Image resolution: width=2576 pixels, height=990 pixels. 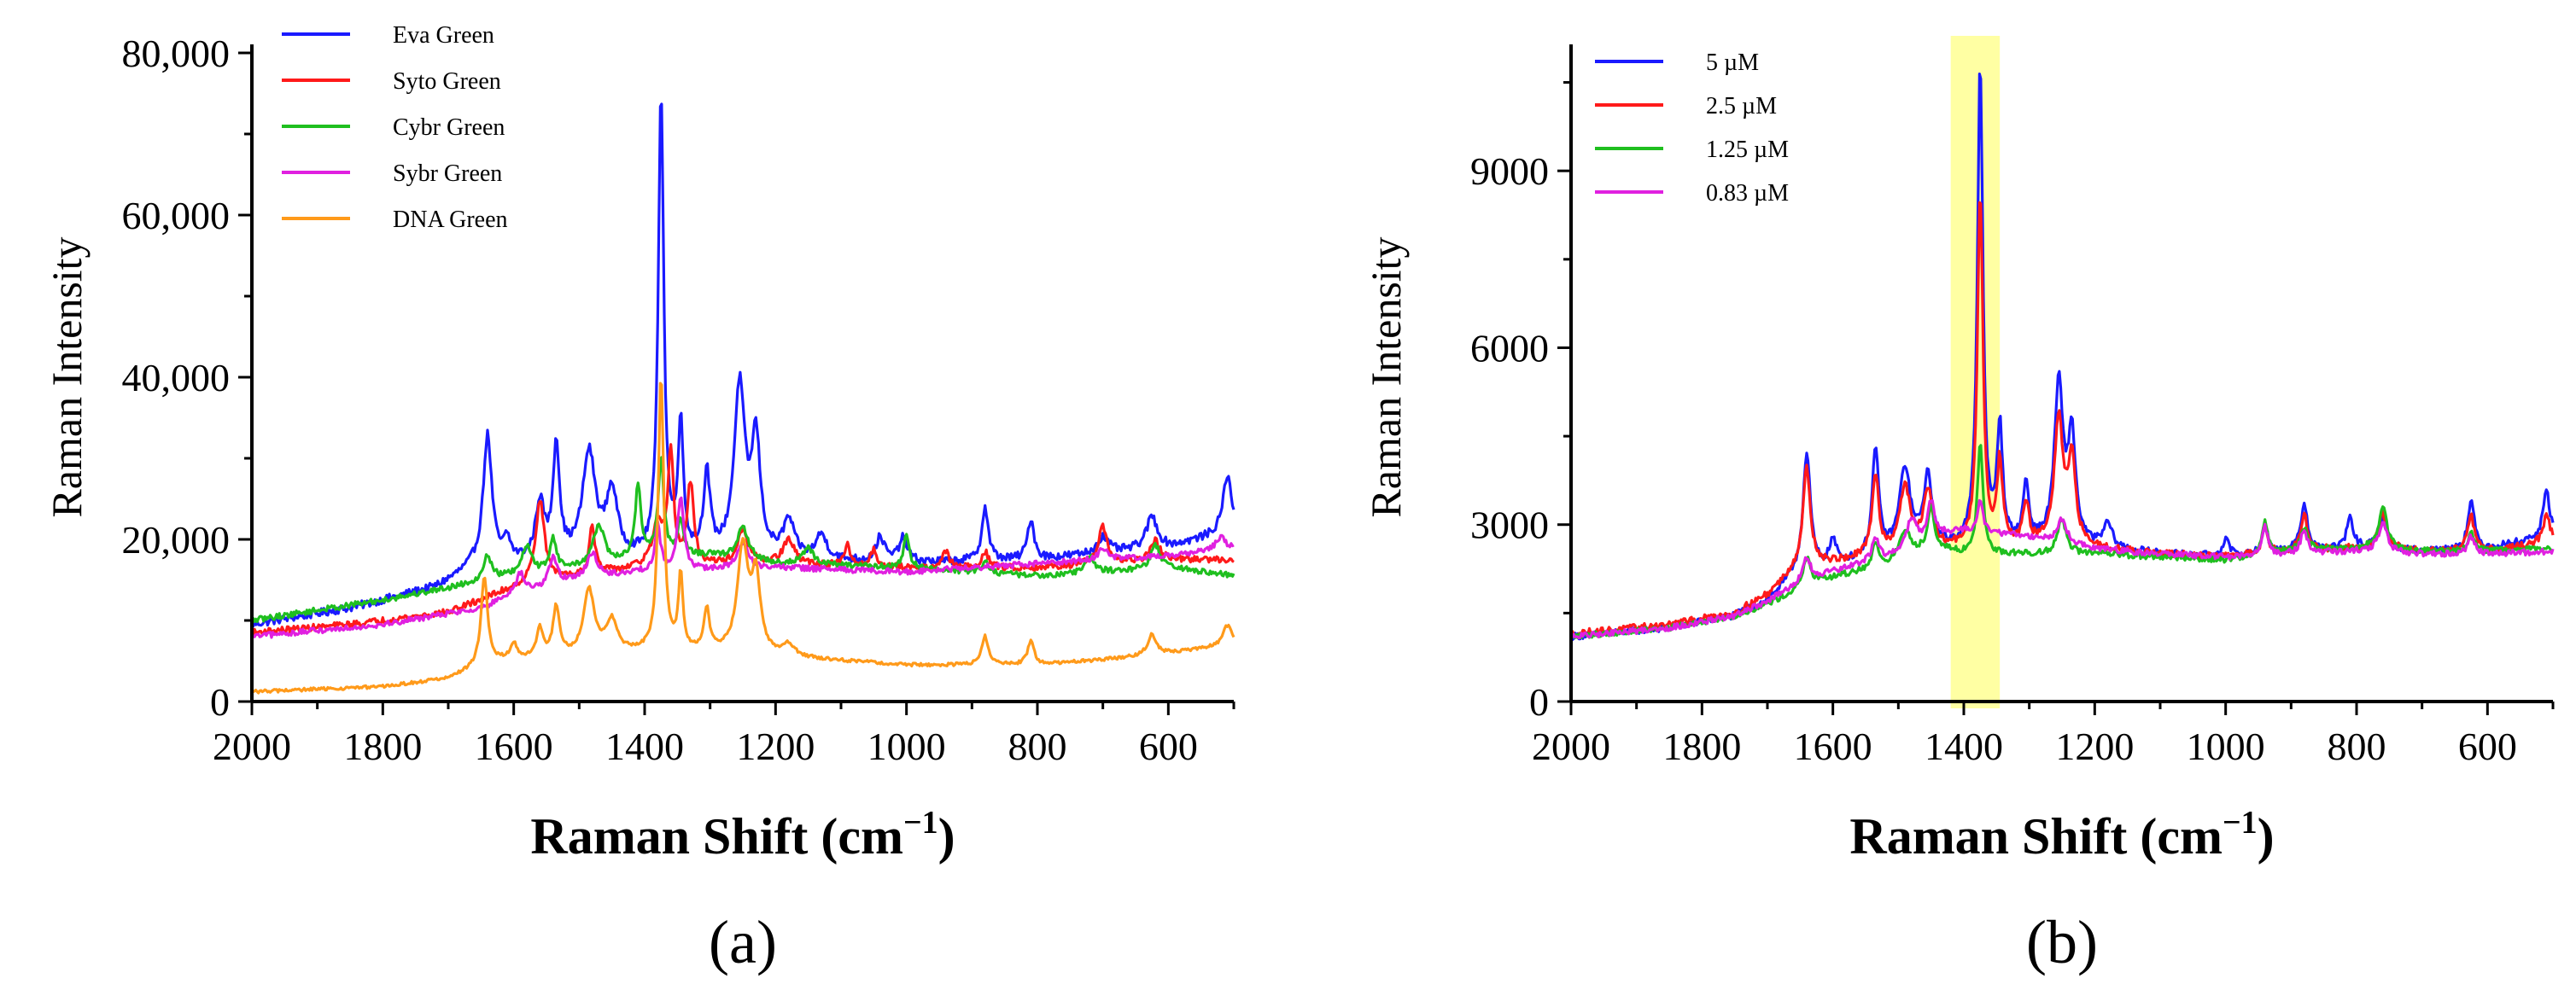 What do you see at coordinates (1741, 106) in the screenshot?
I see `legend-label: 2.5 µM` at bounding box center [1741, 106].